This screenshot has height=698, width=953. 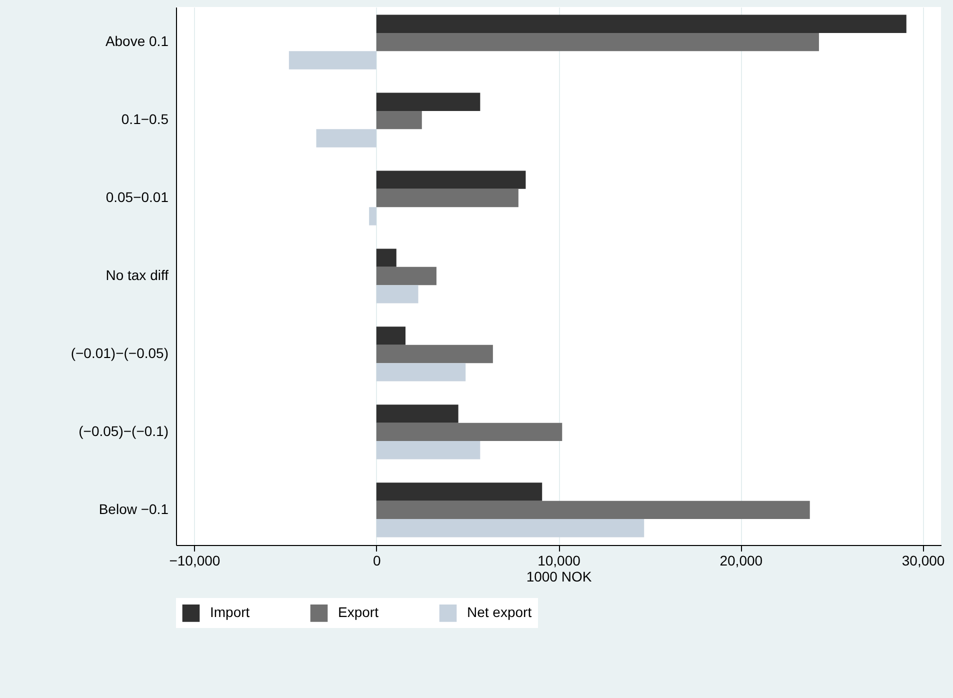 What do you see at coordinates (559, 560) in the screenshot?
I see `x-tick-label: 10,000` at bounding box center [559, 560].